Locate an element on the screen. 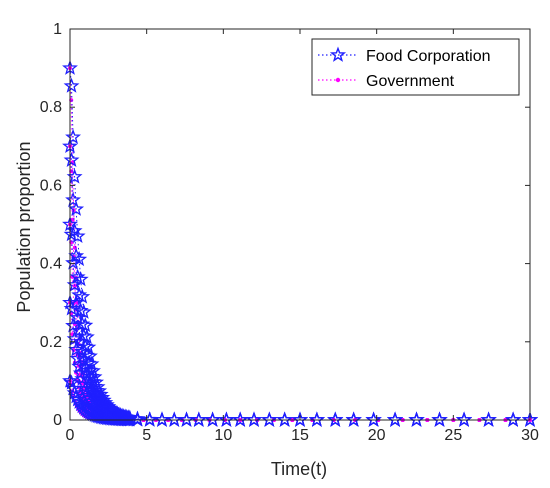 The width and height of the screenshot is (550, 488). legend-label-food-corporation: Food Corporation is located at coordinates (428, 56).